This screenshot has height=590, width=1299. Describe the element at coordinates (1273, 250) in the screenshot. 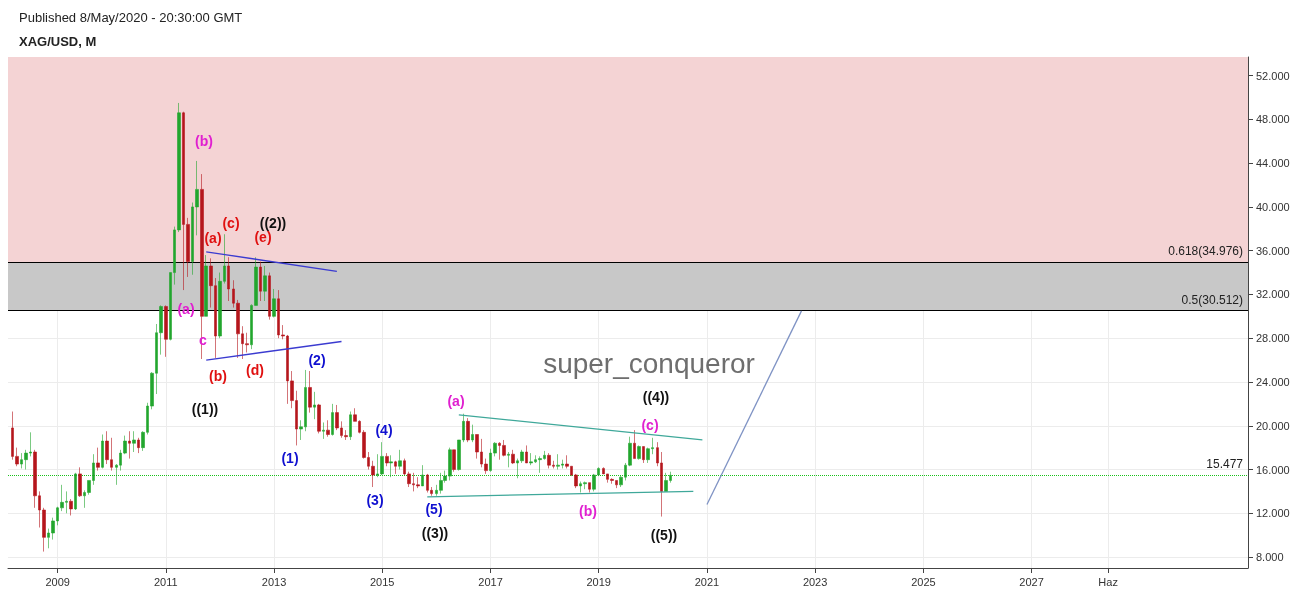

I see `y-tick-label: 36.000` at that location.